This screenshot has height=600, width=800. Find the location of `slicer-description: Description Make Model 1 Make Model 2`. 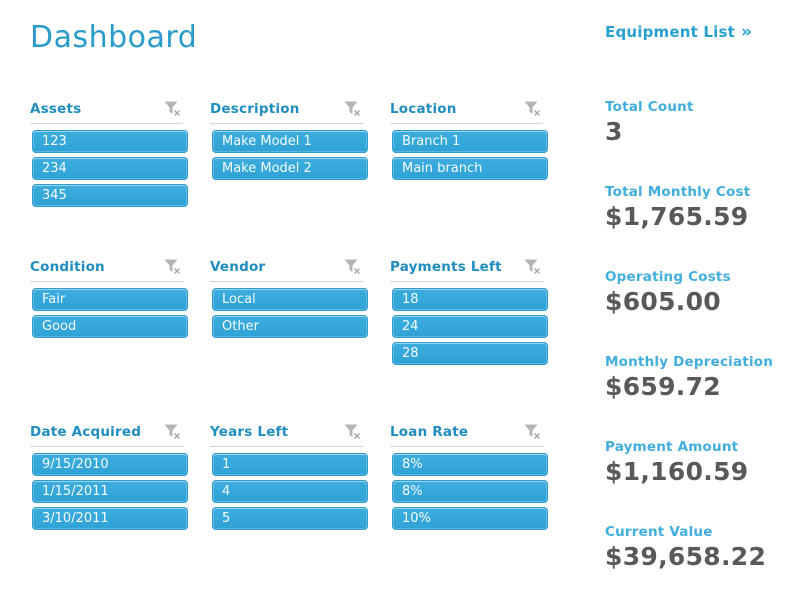

slicer-description: Description Make Model 1 Make Model 2 is located at coordinates (289, 141).